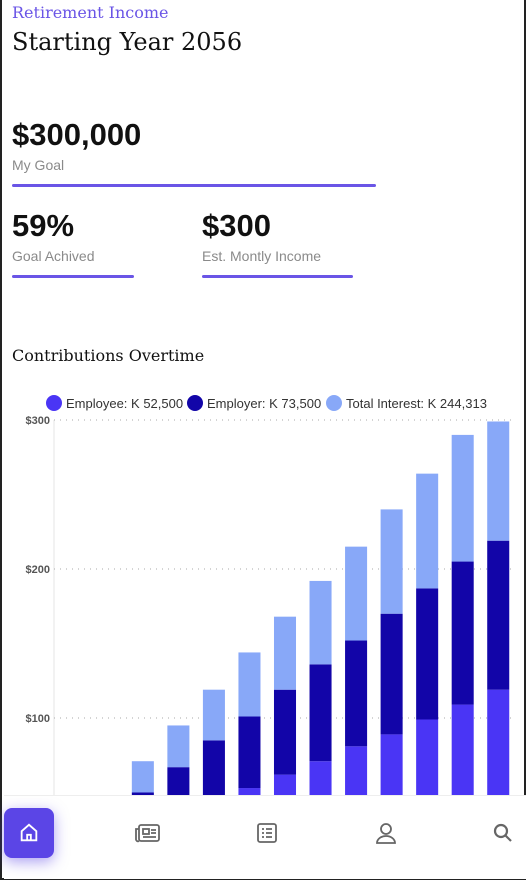  What do you see at coordinates (43, 225) in the screenshot?
I see `stat-value: 59%` at bounding box center [43, 225].